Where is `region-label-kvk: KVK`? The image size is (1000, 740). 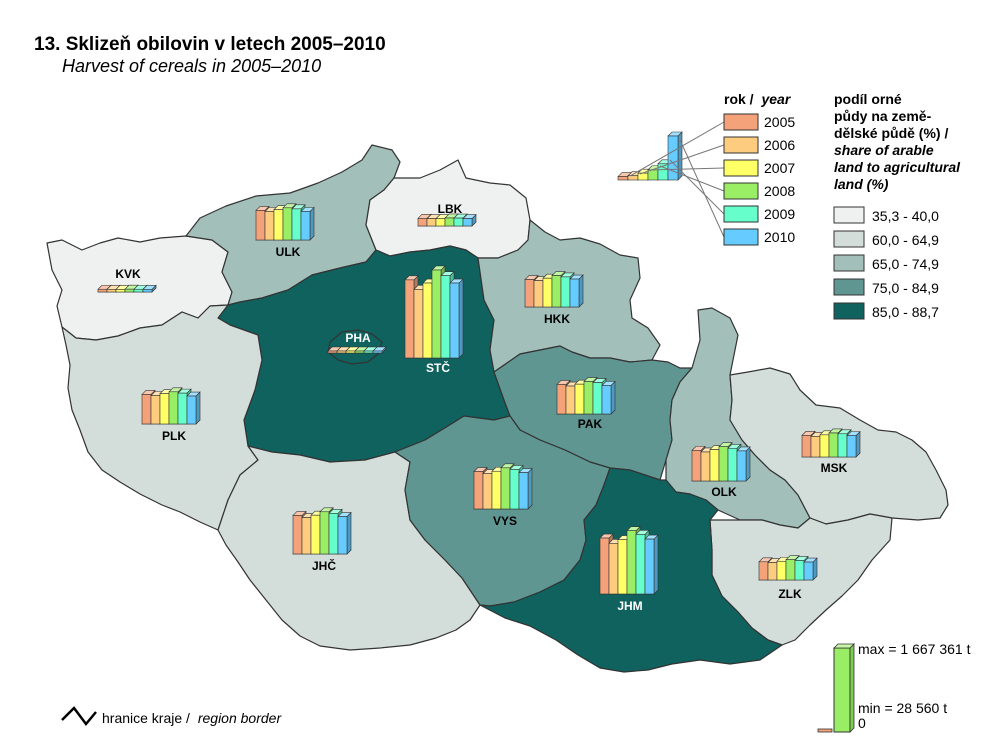 region-label-kvk: KVK is located at coordinates (128, 274).